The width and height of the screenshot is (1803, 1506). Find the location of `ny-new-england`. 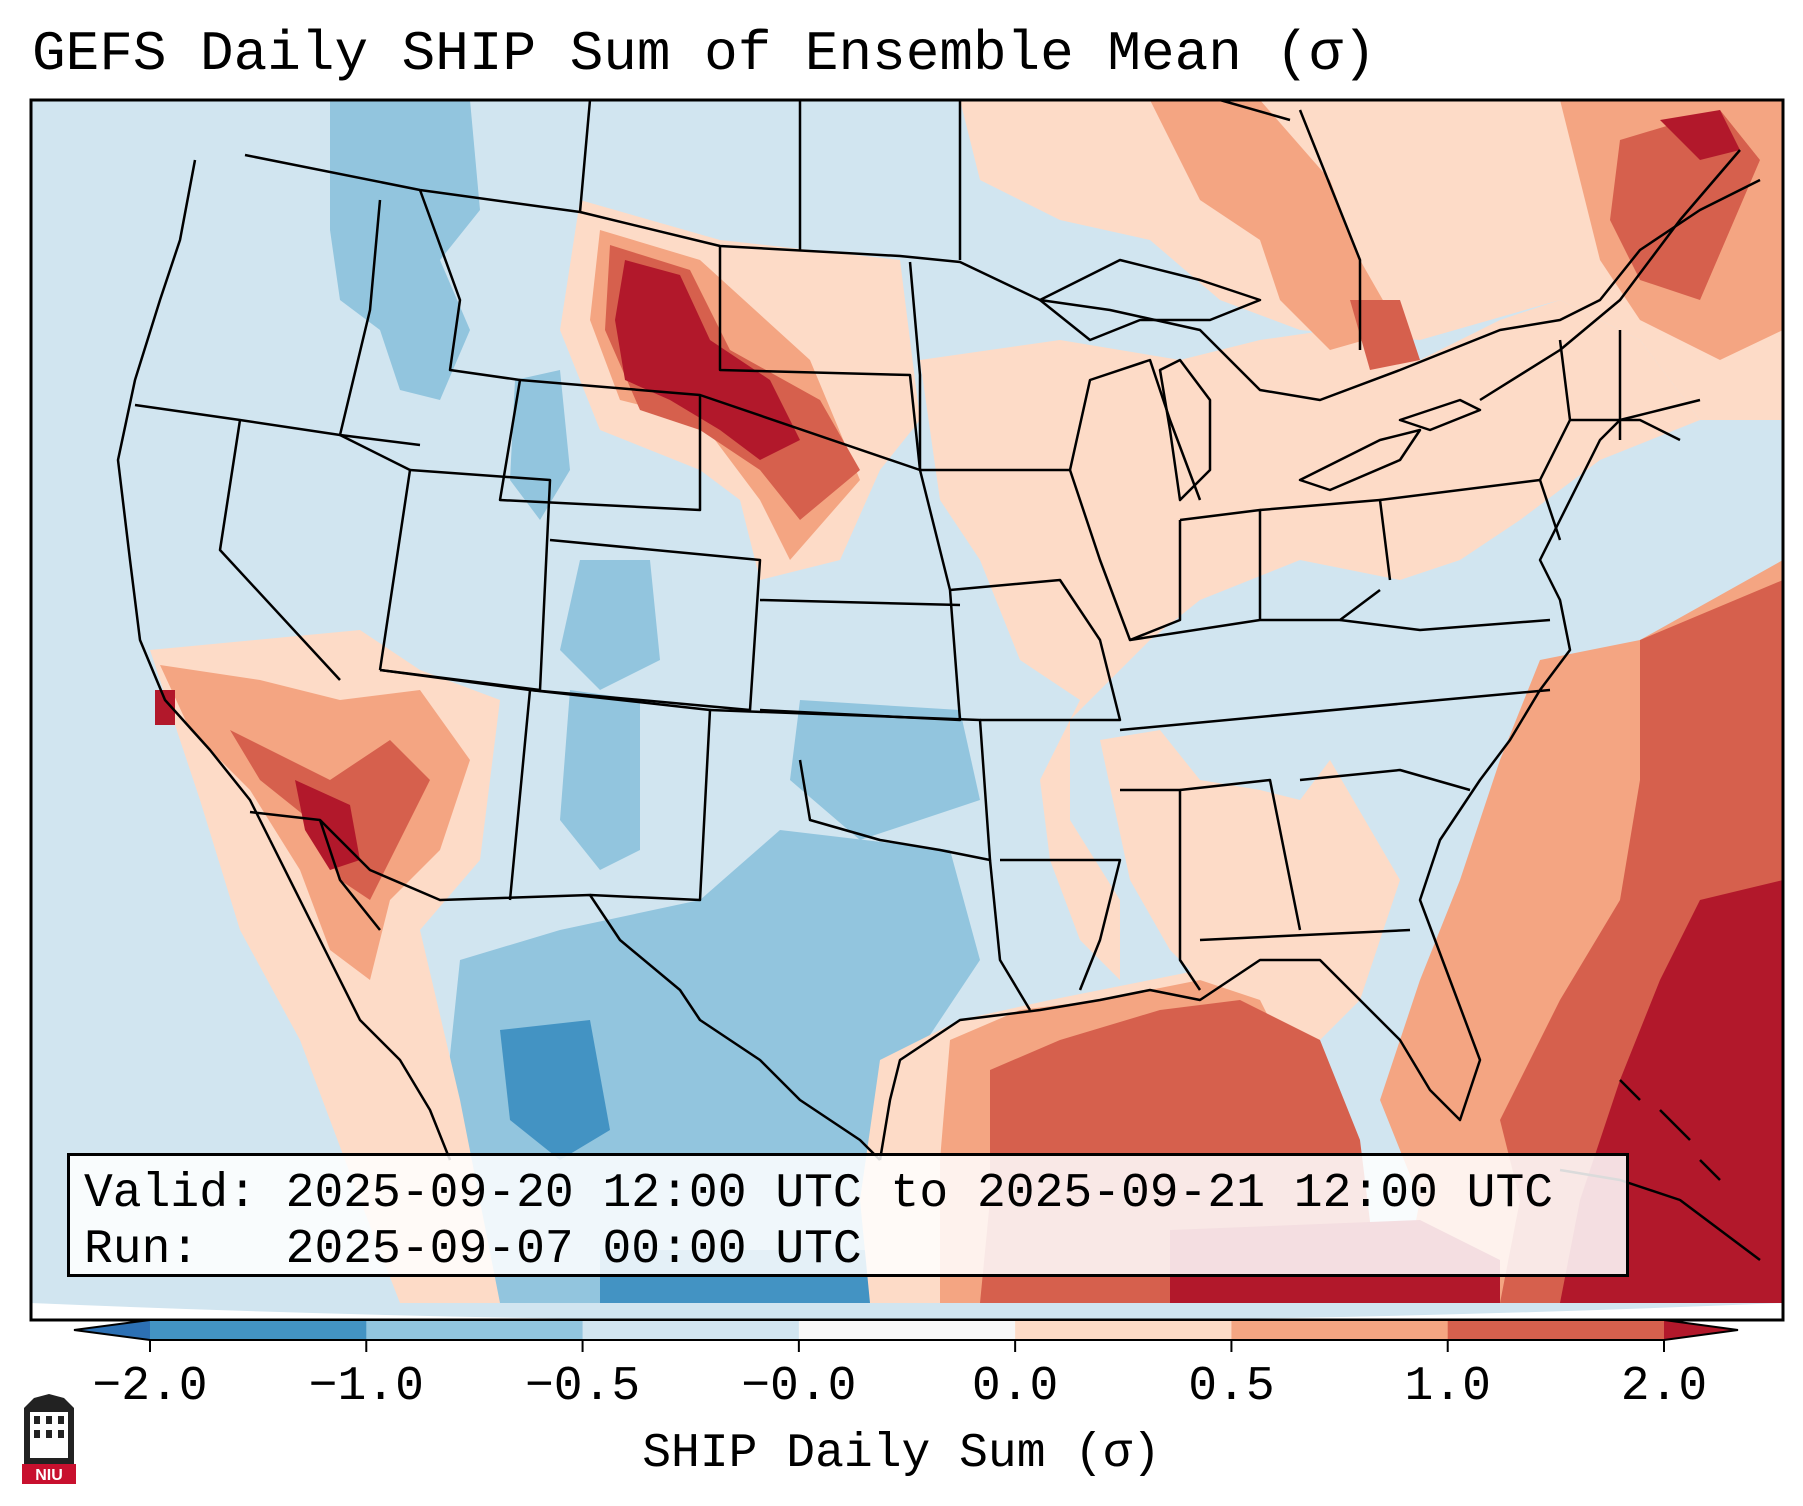

ny-new-england is located at coordinates (1609, 405).